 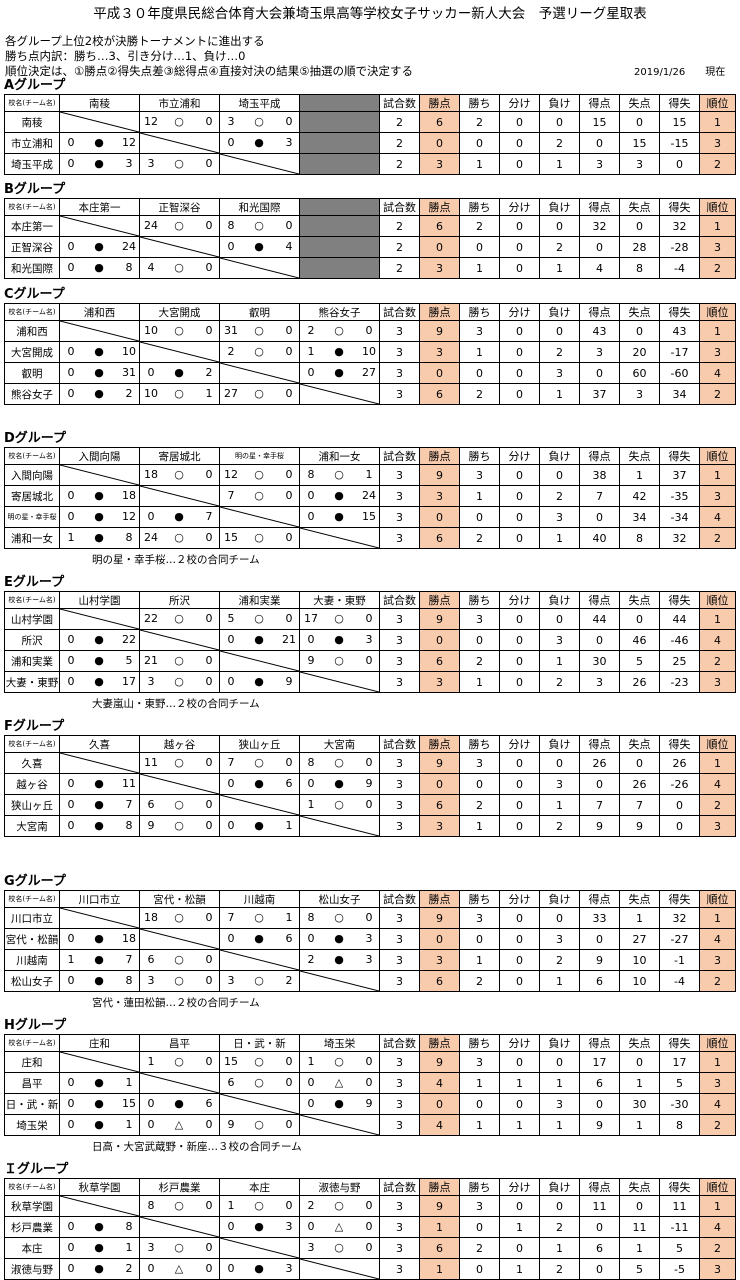 What do you see at coordinates (339, 103) in the screenshot?
I see `unused-cell` at bounding box center [339, 103].